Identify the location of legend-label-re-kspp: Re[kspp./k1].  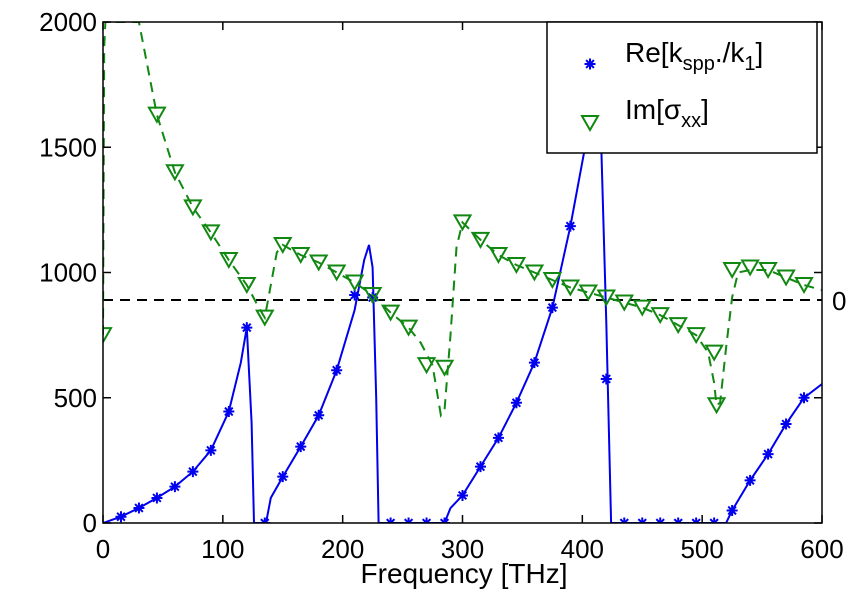
(694, 56).